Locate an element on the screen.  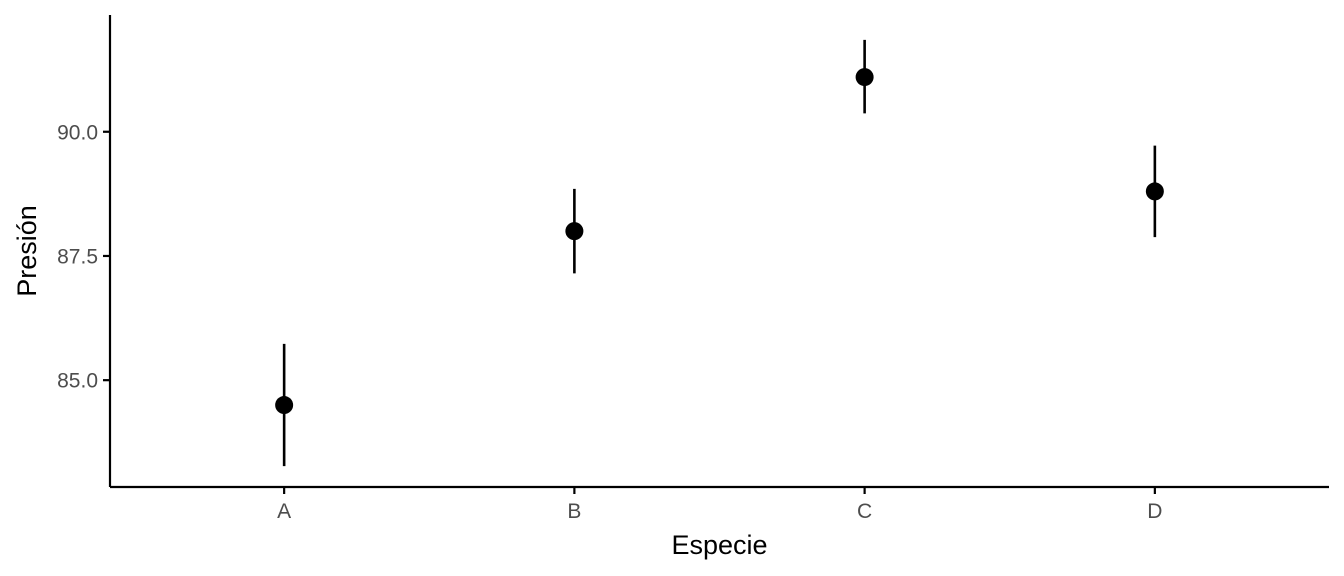
y-tick-label: 85.0 is located at coordinates (77, 381).